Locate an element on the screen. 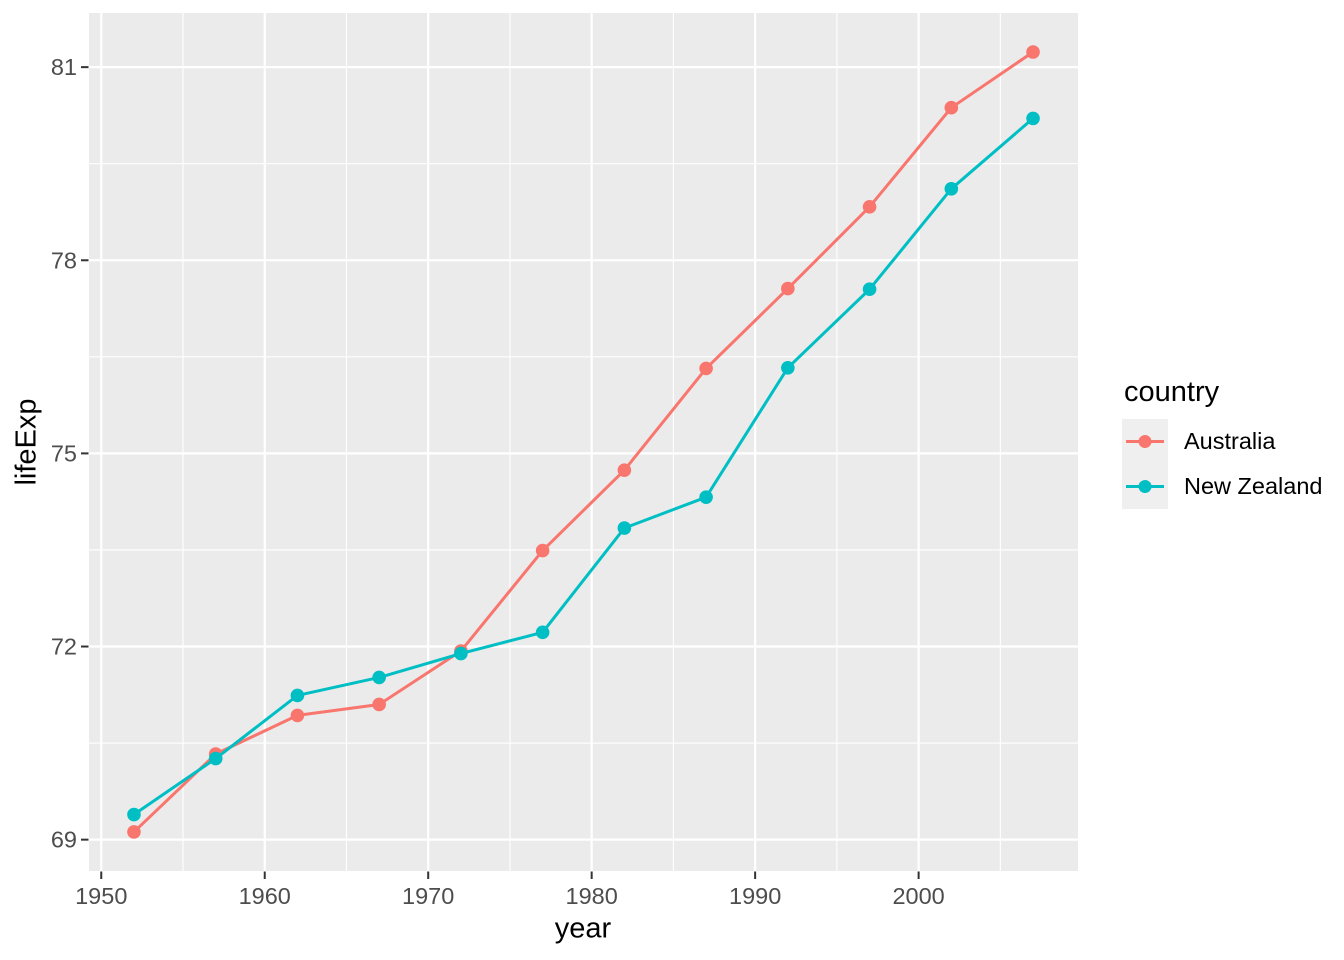 The width and height of the screenshot is (1344, 960). legend-key-point-new-zealand is located at coordinates (1145, 486).